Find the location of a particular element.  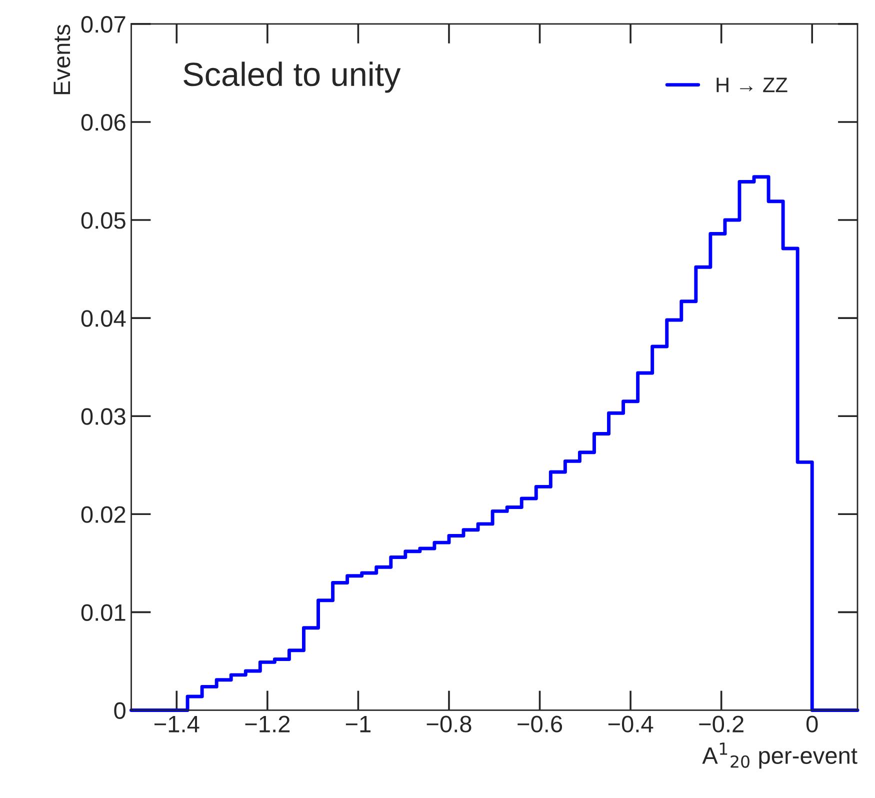

y-tick-label: 0.05 is located at coordinates (103, 220).